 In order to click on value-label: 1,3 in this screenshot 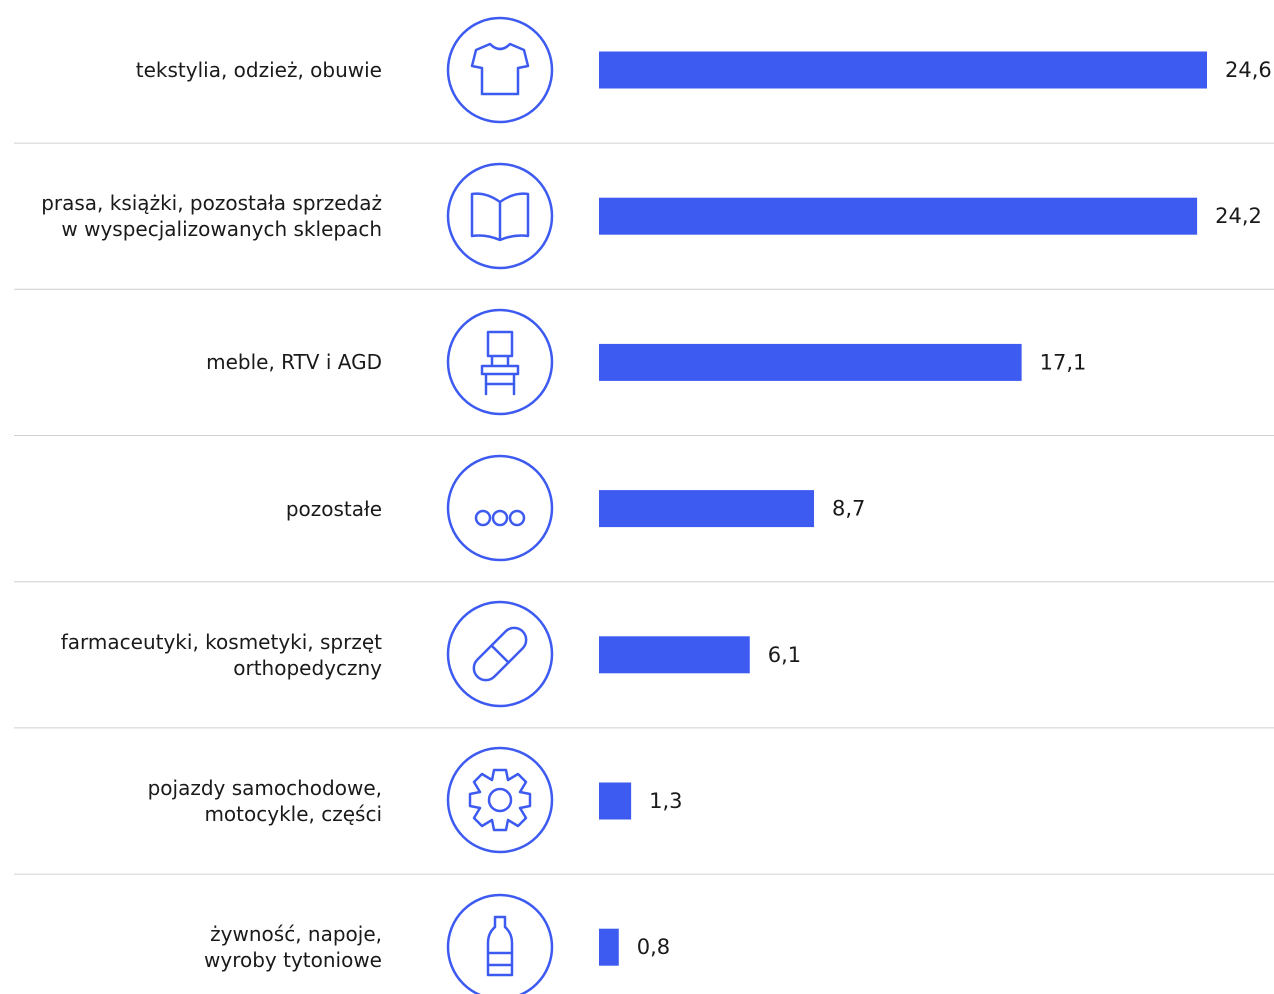, I will do `click(665, 801)`.